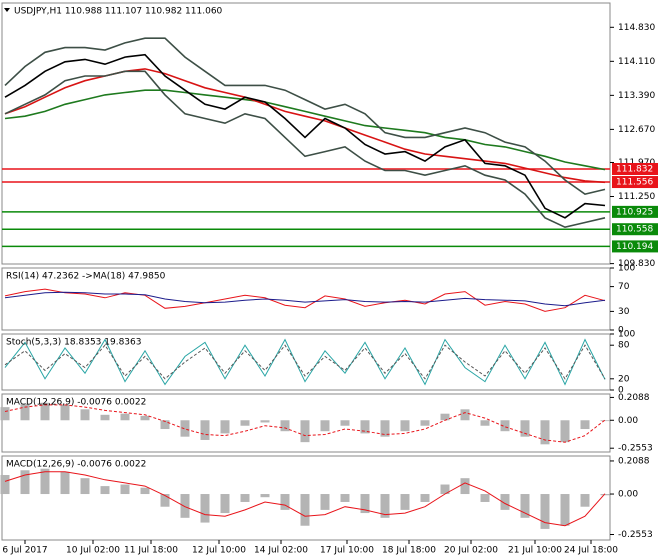 This screenshot has height=560, width=660. Describe the element at coordinates (624, 379) in the screenshot. I see `y-tick-label: 20` at that location.